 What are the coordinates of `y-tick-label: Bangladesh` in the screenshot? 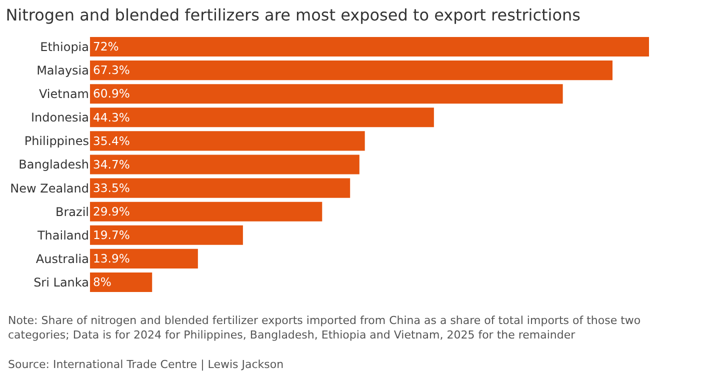 It's located at (53, 165).